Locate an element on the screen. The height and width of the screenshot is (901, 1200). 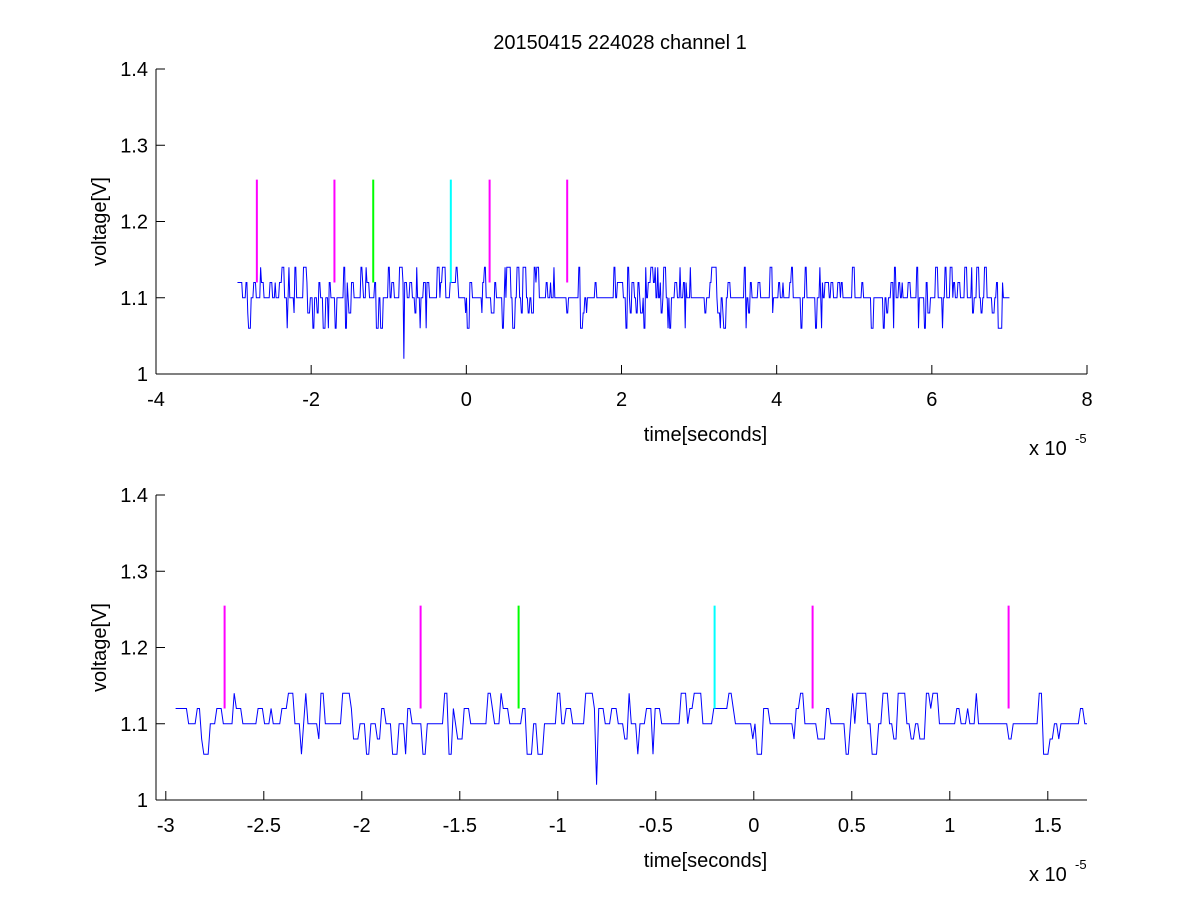
chart-title: 20150415 224028 channel 1 is located at coordinates (620, 43).